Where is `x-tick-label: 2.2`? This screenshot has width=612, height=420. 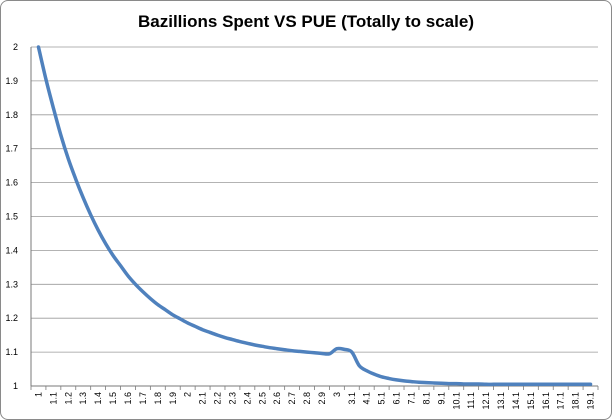
x-tick-label: 2.2 is located at coordinates (218, 398).